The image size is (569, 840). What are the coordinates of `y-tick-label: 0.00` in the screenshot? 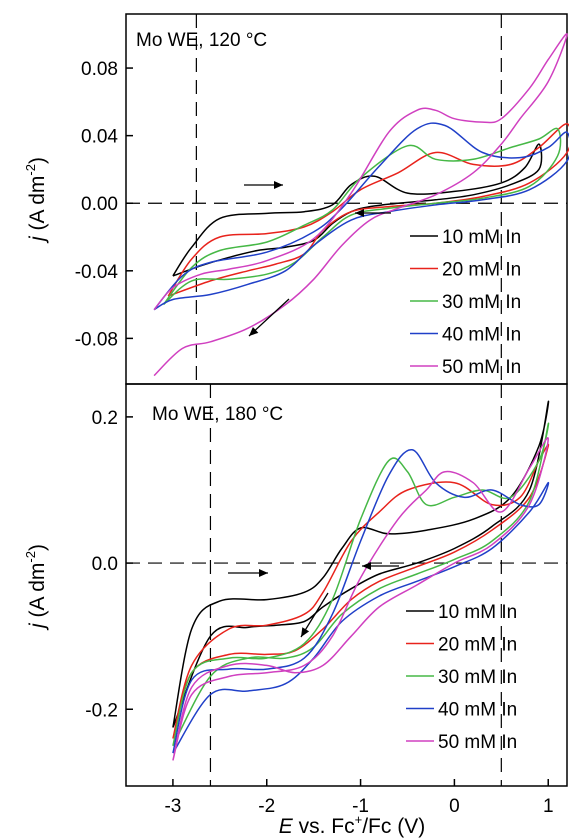 It's located at (99, 204).